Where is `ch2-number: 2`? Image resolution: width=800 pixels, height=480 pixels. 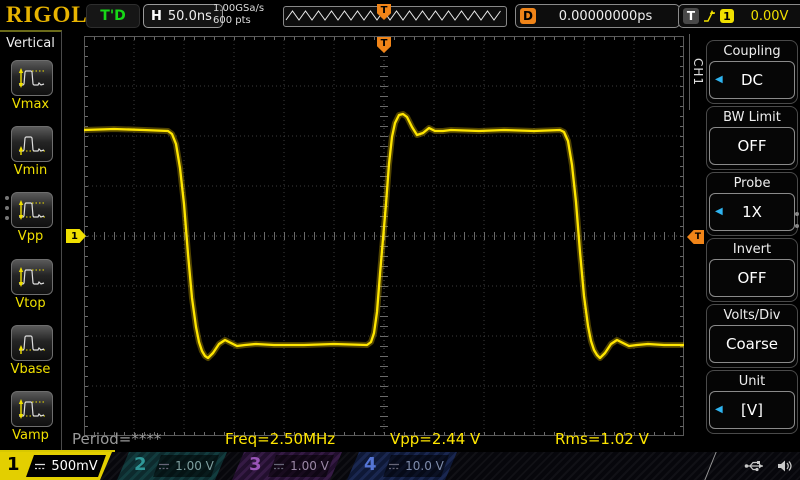
ch2-number: 2 is located at coordinates (140, 464).